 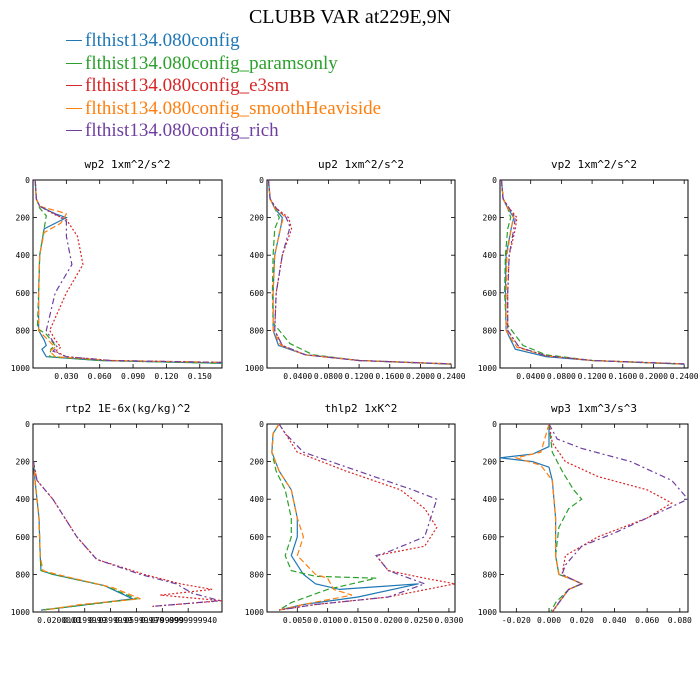 I want to click on x-tick-label: 0.020, so click(x=582, y=620).